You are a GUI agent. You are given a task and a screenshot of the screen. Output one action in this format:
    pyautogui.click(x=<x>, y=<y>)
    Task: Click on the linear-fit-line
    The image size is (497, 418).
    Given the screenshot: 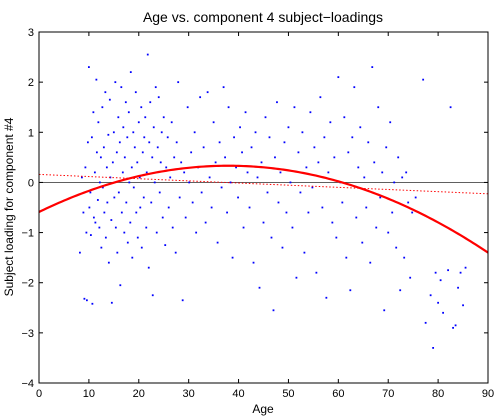 What is the action you would take?
    pyautogui.click(x=263, y=184)
    